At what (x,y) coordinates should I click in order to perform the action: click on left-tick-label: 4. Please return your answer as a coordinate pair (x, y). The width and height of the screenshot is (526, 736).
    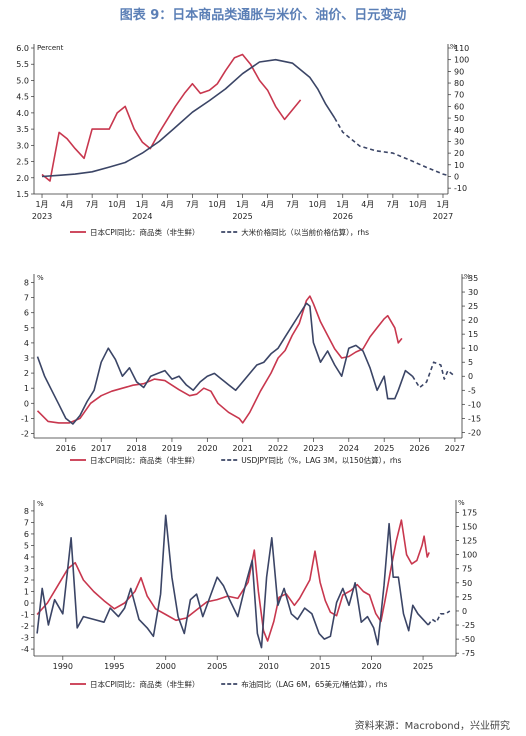
    Looking at the image, I should click on (26, 343).